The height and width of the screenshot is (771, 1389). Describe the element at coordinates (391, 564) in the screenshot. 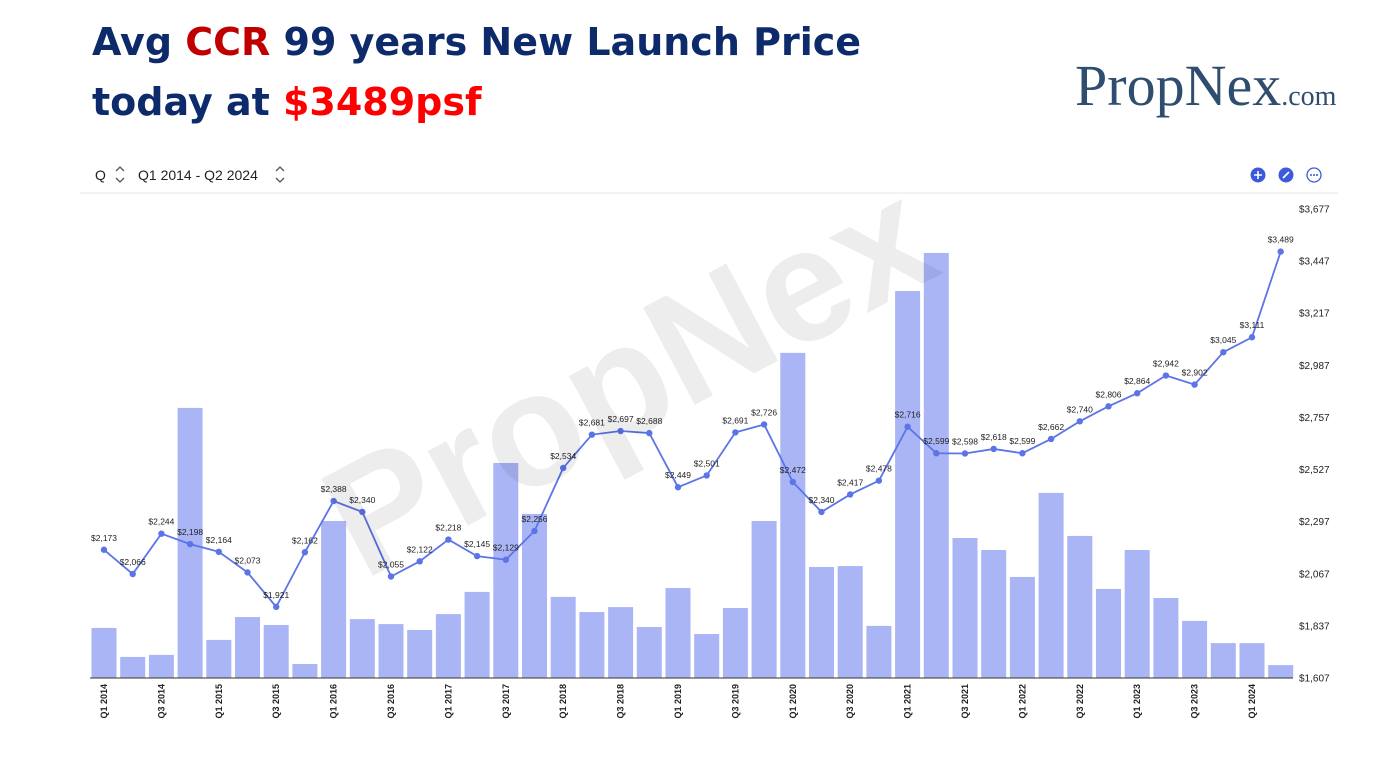

I see `data-label: $2,055` at that location.